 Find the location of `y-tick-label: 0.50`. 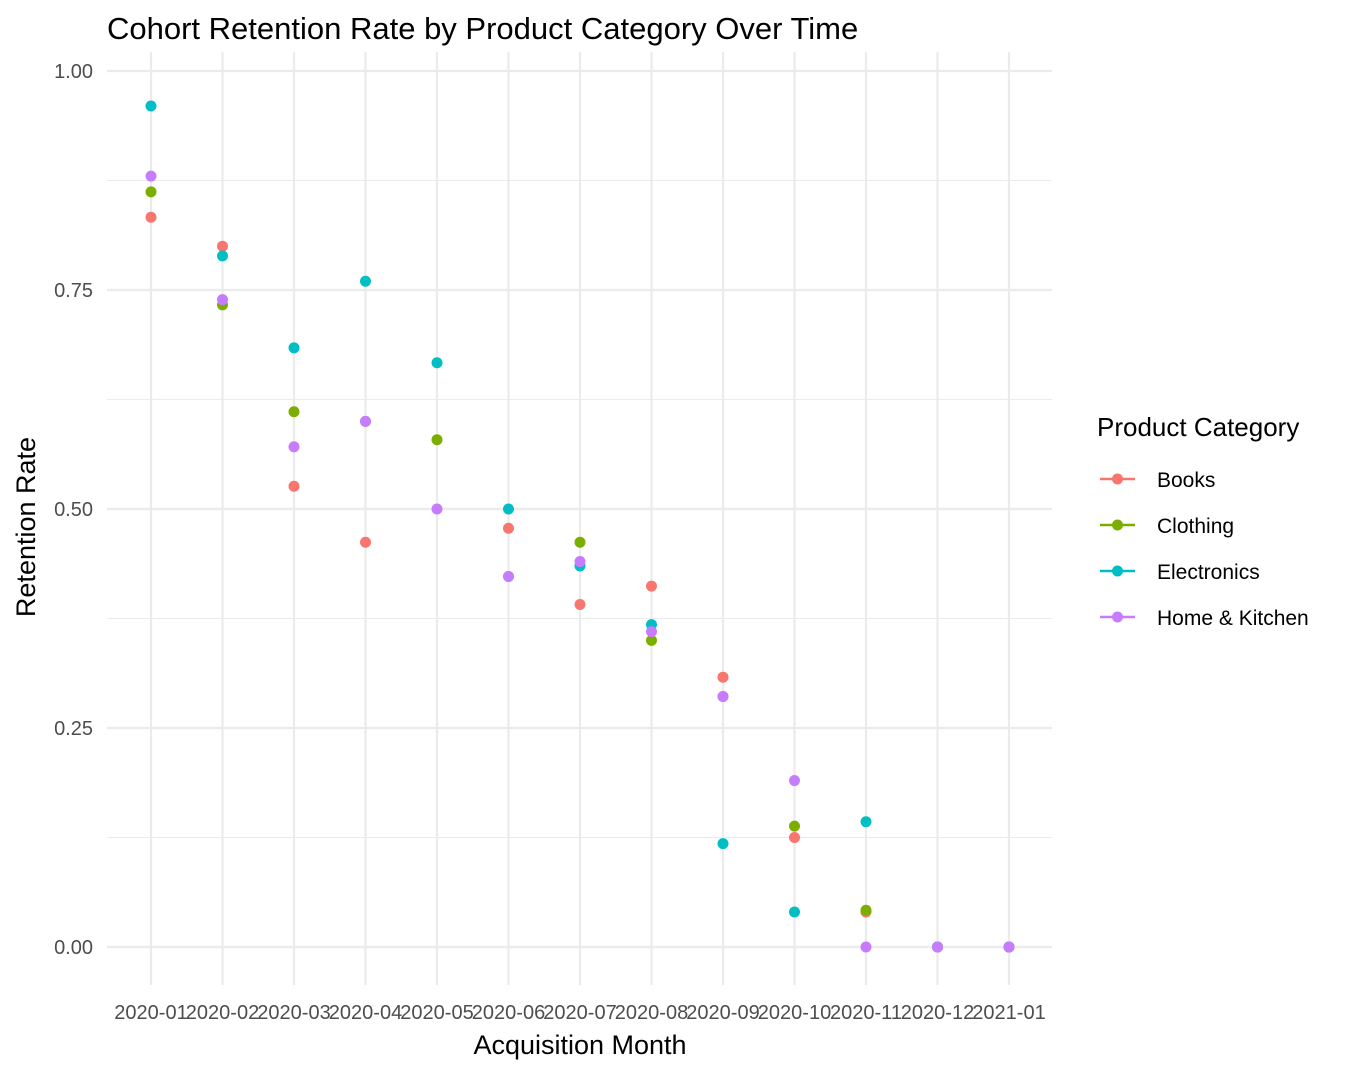

y-tick-label: 0.50 is located at coordinates (73, 510).